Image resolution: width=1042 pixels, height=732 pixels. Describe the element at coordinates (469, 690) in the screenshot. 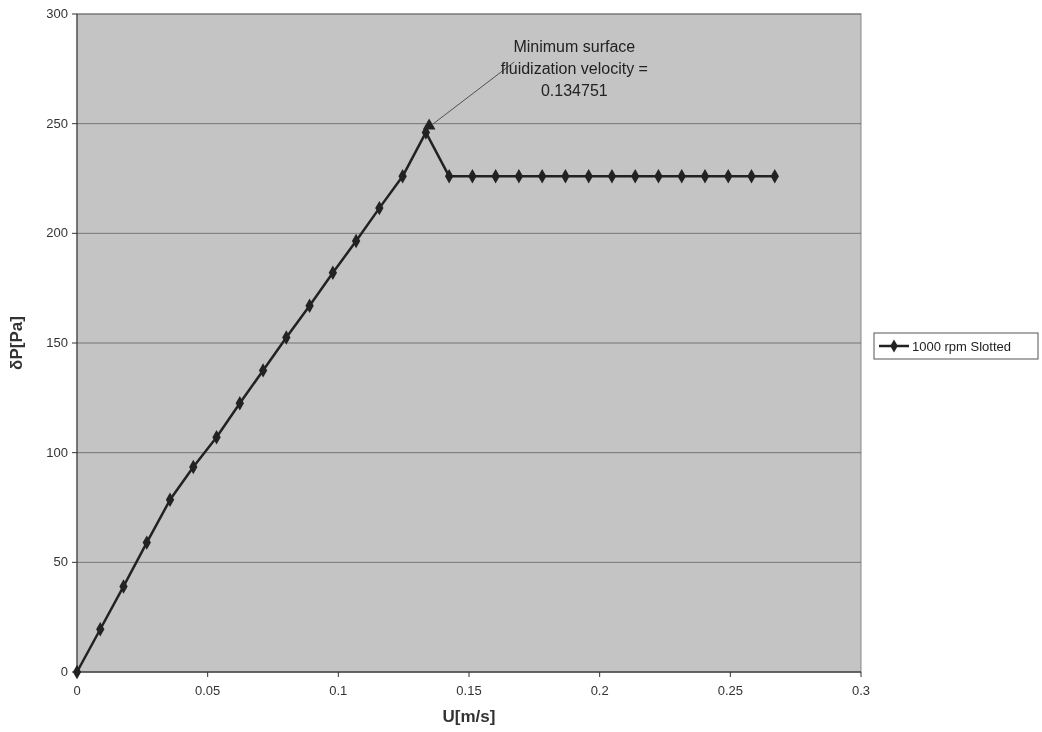

I see `x-tick-label: 0.15` at that location.